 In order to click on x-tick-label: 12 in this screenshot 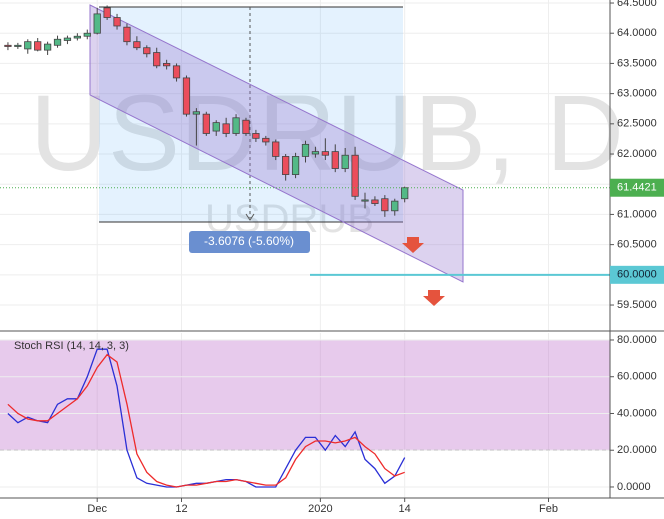, I will do `click(181, 509)`.